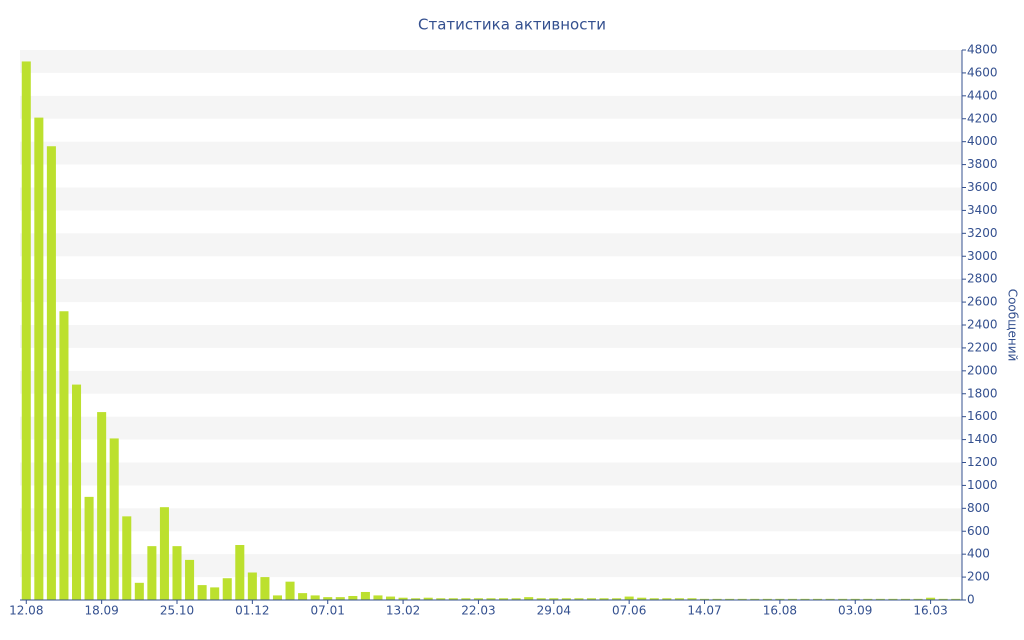 The image size is (1024, 640). I want to click on x-tick-label: 01.12, so click(252, 611).